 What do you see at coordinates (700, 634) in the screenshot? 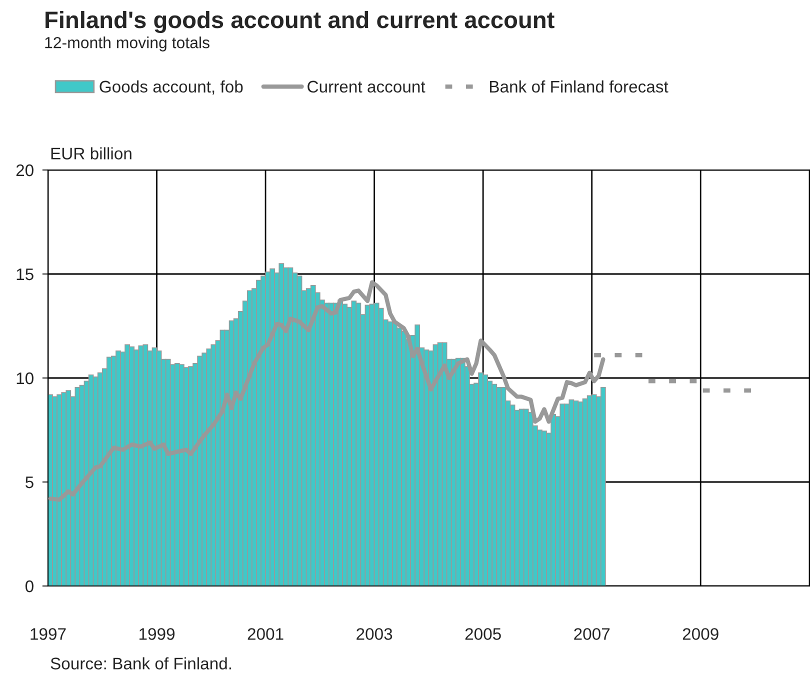
I see `x-tick-label: 2009` at bounding box center [700, 634].